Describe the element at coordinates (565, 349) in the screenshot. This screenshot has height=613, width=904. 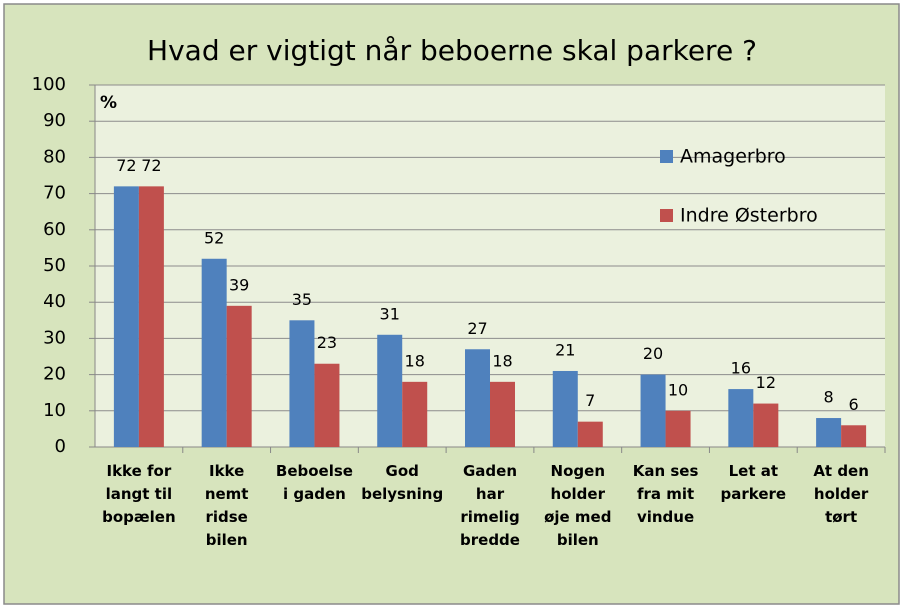
I see `data-label: 21` at that location.